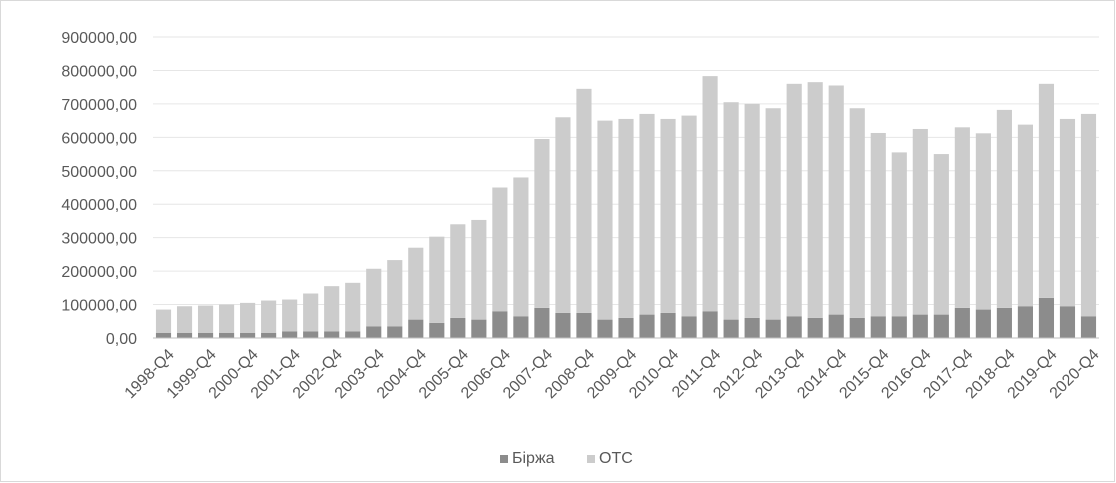 Image resolution: width=1116 pixels, height=483 pixels. What do you see at coordinates (504, 459) in the screenshot?
I see `legend-swatch-birzha` at bounding box center [504, 459].